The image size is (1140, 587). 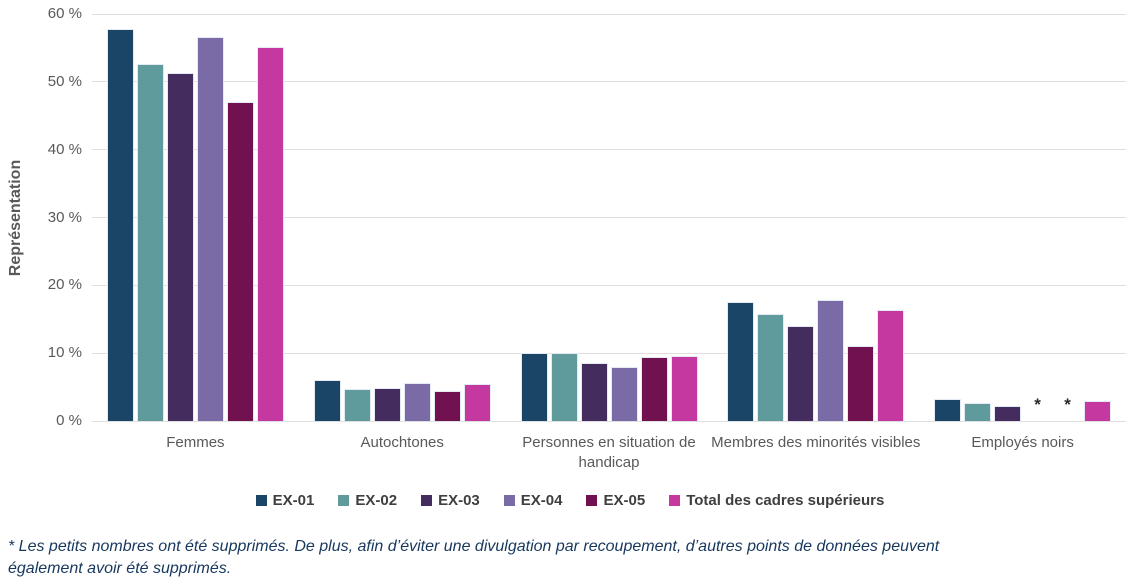 I want to click on y-tick-label-50: 50 %, so click(x=64, y=81).